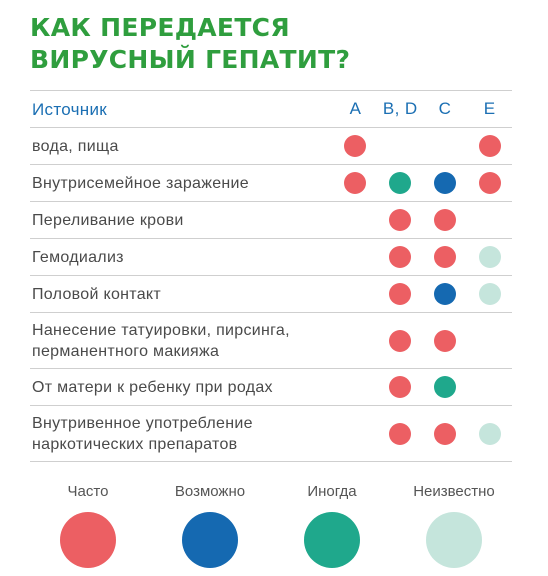 The image size is (548, 576). What do you see at coordinates (271, 220) in the screenshot?
I see `table-row: Переливание крови` at bounding box center [271, 220].